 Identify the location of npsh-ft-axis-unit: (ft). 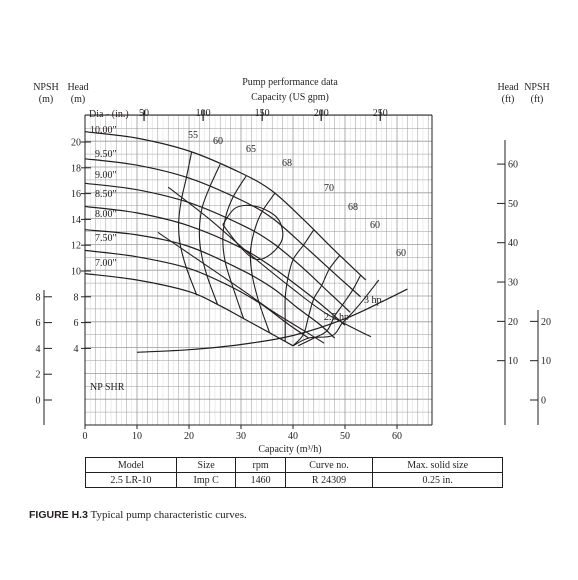
(537, 99).